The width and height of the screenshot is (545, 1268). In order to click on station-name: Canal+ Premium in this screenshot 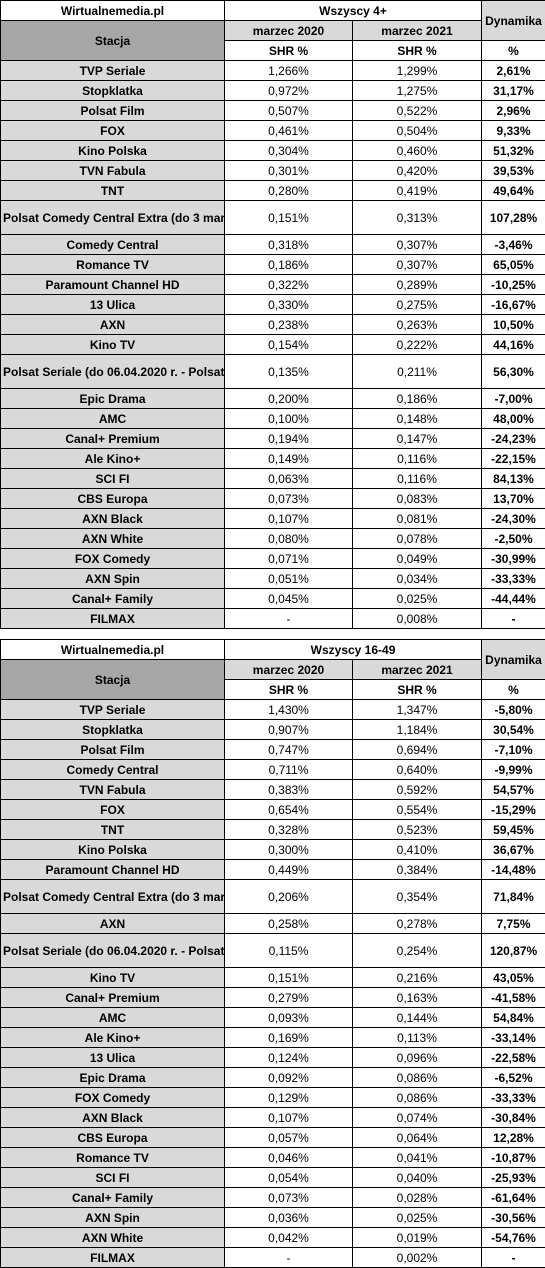, I will do `click(113, 439)`.